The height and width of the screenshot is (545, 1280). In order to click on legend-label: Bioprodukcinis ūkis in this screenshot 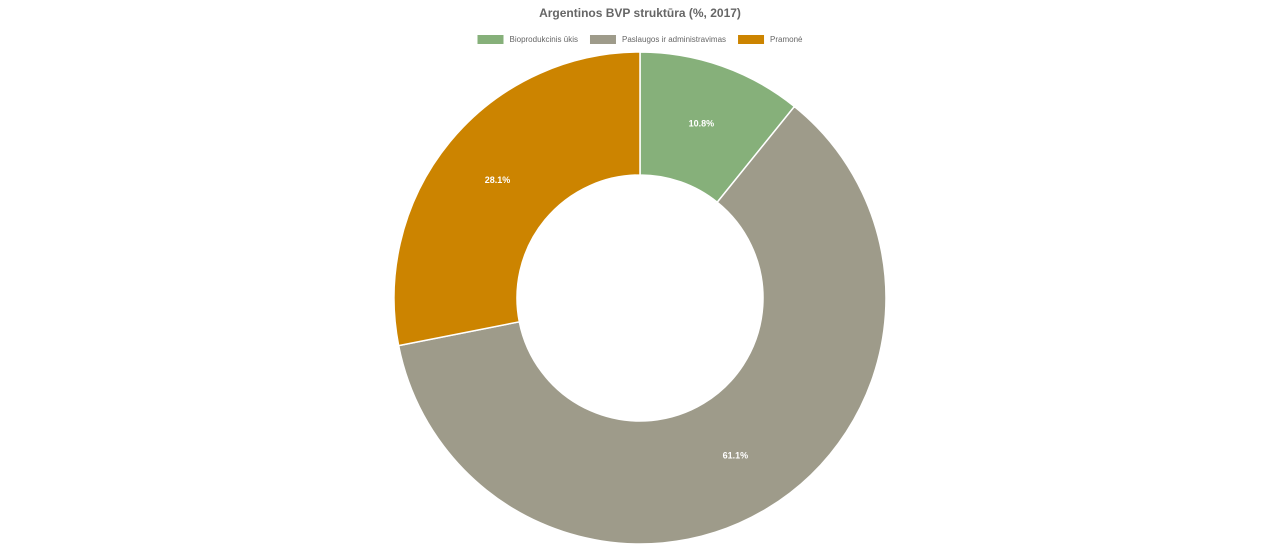, I will do `click(544, 39)`.